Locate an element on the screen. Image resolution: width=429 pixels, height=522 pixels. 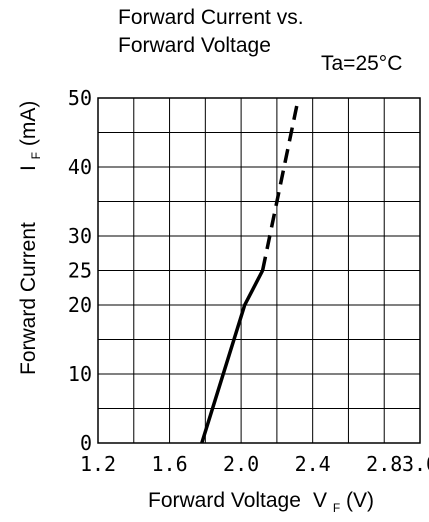
x-axis-label-symbol: V is located at coordinates (320, 500).